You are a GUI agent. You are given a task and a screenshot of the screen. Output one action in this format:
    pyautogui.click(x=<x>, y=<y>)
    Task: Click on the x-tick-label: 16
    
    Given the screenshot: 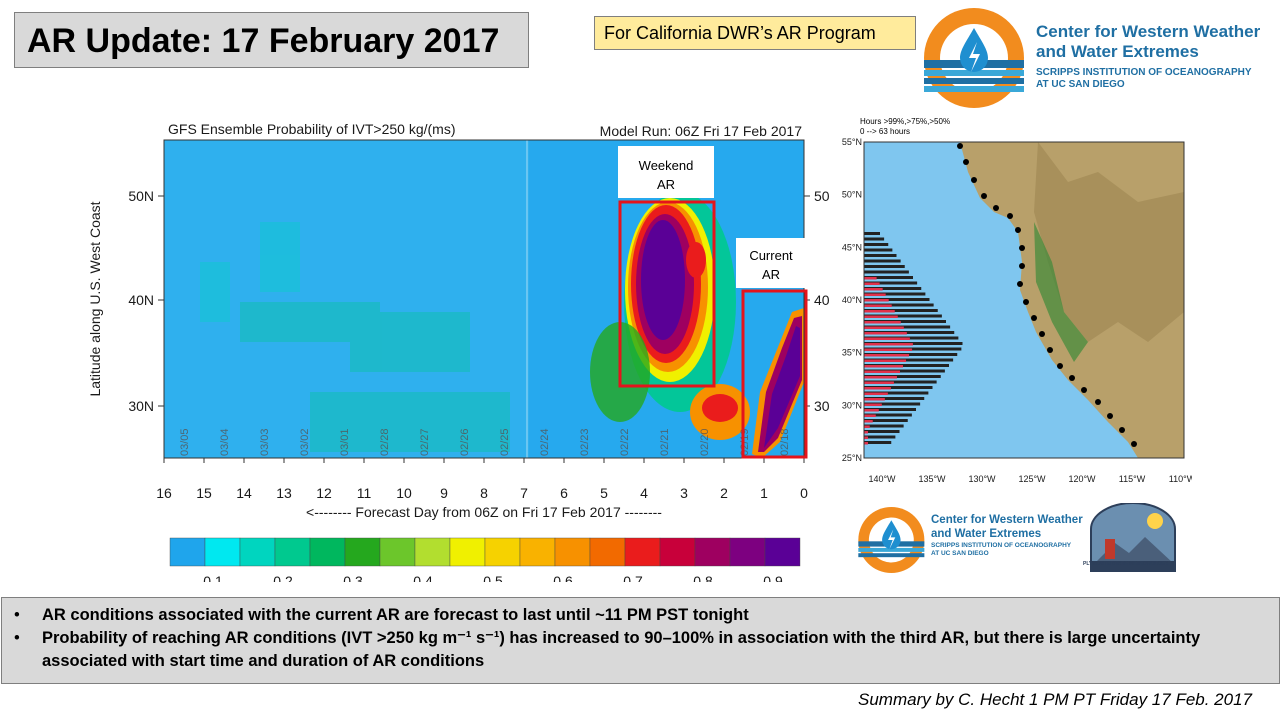 What is the action you would take?
    pyautogui.click(x=164, y=493)
    